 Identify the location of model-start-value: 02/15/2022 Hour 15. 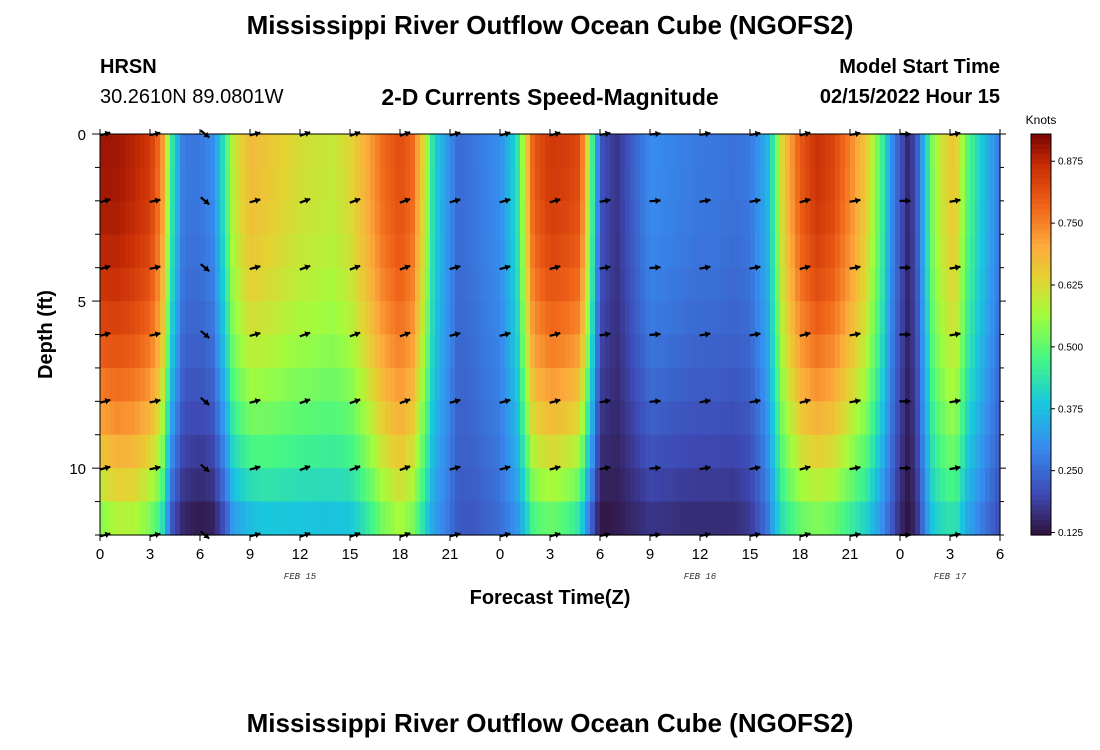
(909, 97).